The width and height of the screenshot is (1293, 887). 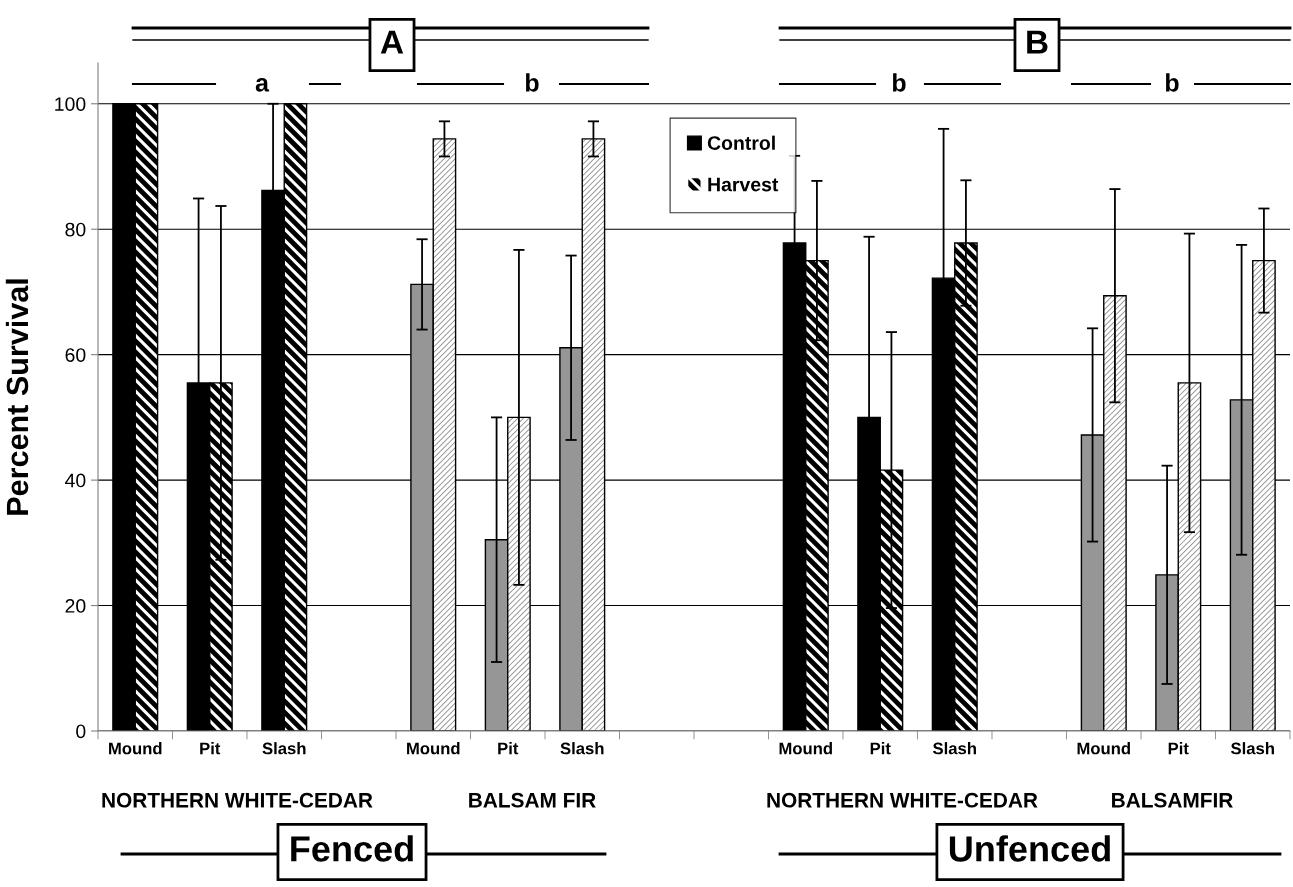 What do you see at coordinates (70, 104) in the screenshot?
I see `y-tick-label: 100` at bounding box center [70, 104].